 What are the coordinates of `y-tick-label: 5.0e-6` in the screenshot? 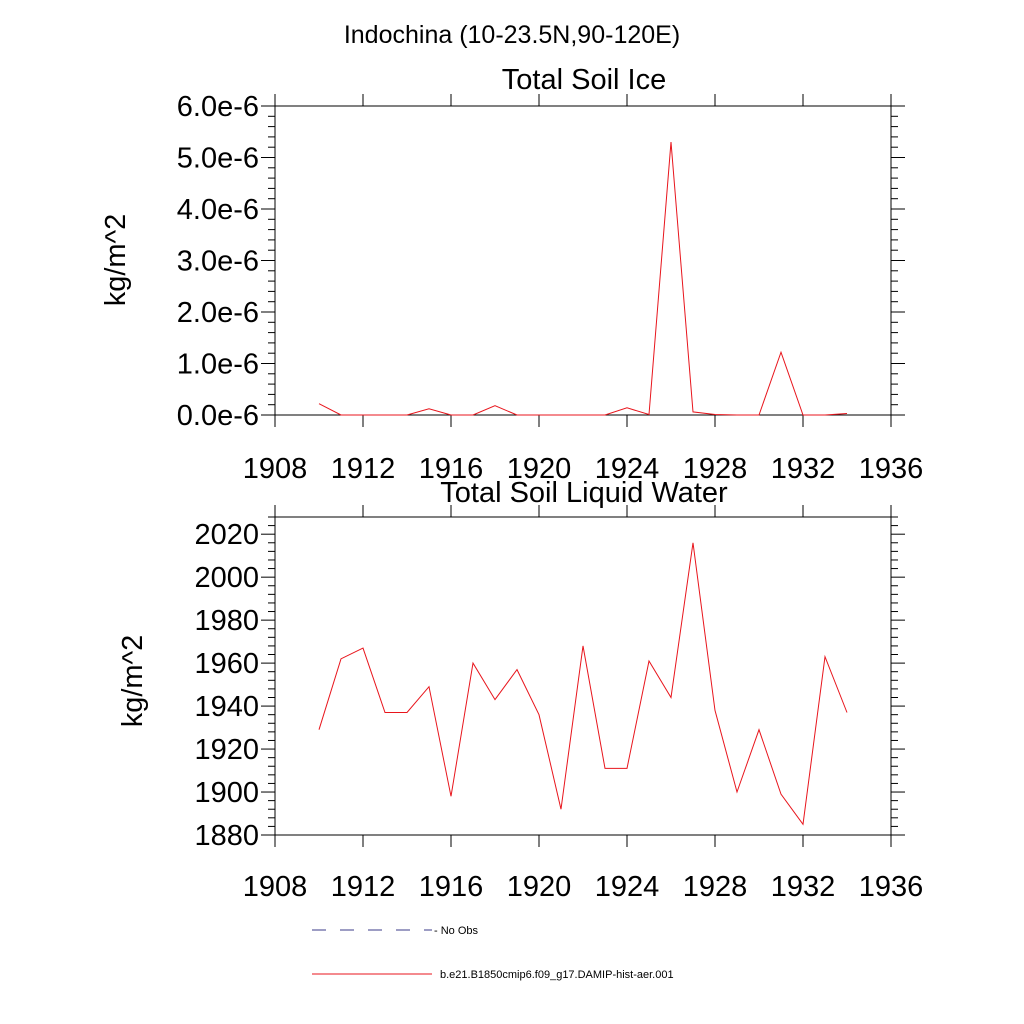 It's located at (218, 159).